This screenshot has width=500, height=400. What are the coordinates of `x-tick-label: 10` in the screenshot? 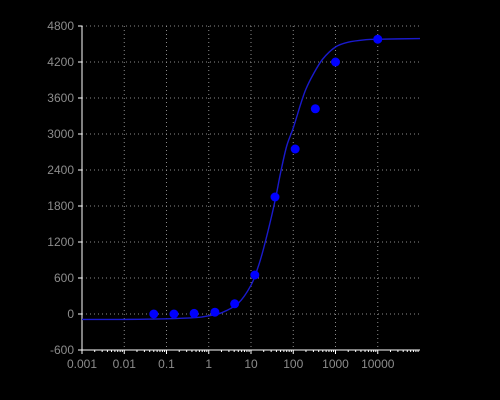 It's located at (251, 364).